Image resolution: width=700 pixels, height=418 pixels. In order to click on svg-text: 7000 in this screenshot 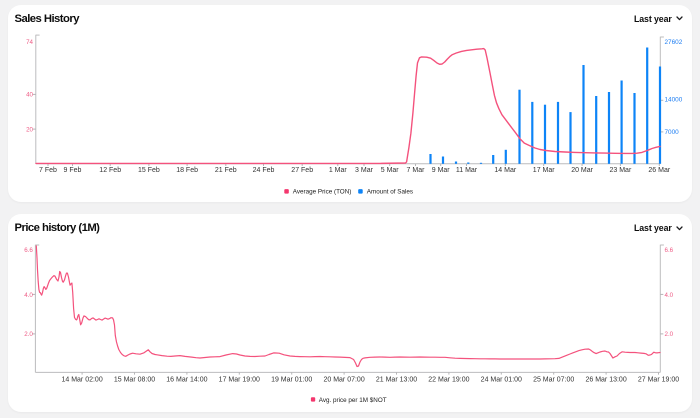, I will do `click(672, 132)`.